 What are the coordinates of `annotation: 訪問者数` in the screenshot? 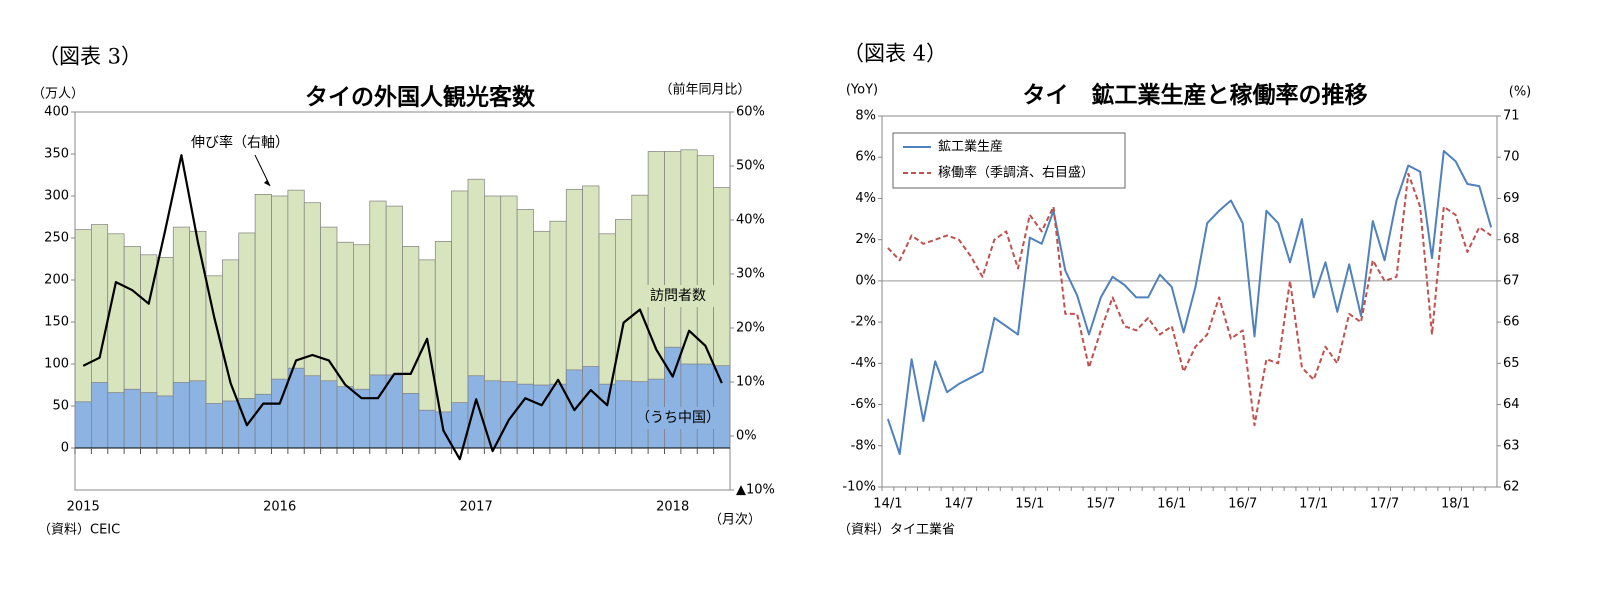 It's located at (678, 296).